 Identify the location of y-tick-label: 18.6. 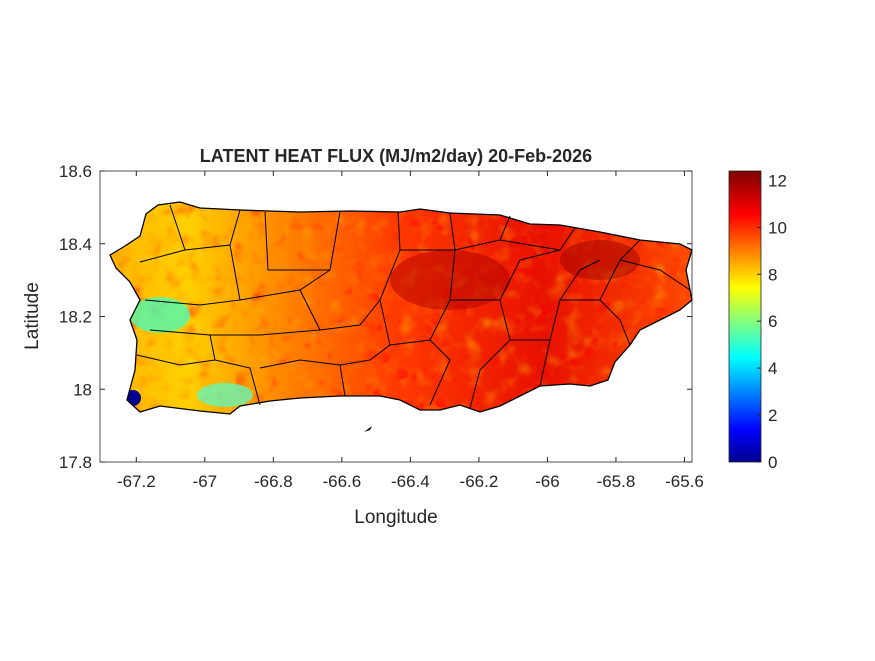
(75, 171).